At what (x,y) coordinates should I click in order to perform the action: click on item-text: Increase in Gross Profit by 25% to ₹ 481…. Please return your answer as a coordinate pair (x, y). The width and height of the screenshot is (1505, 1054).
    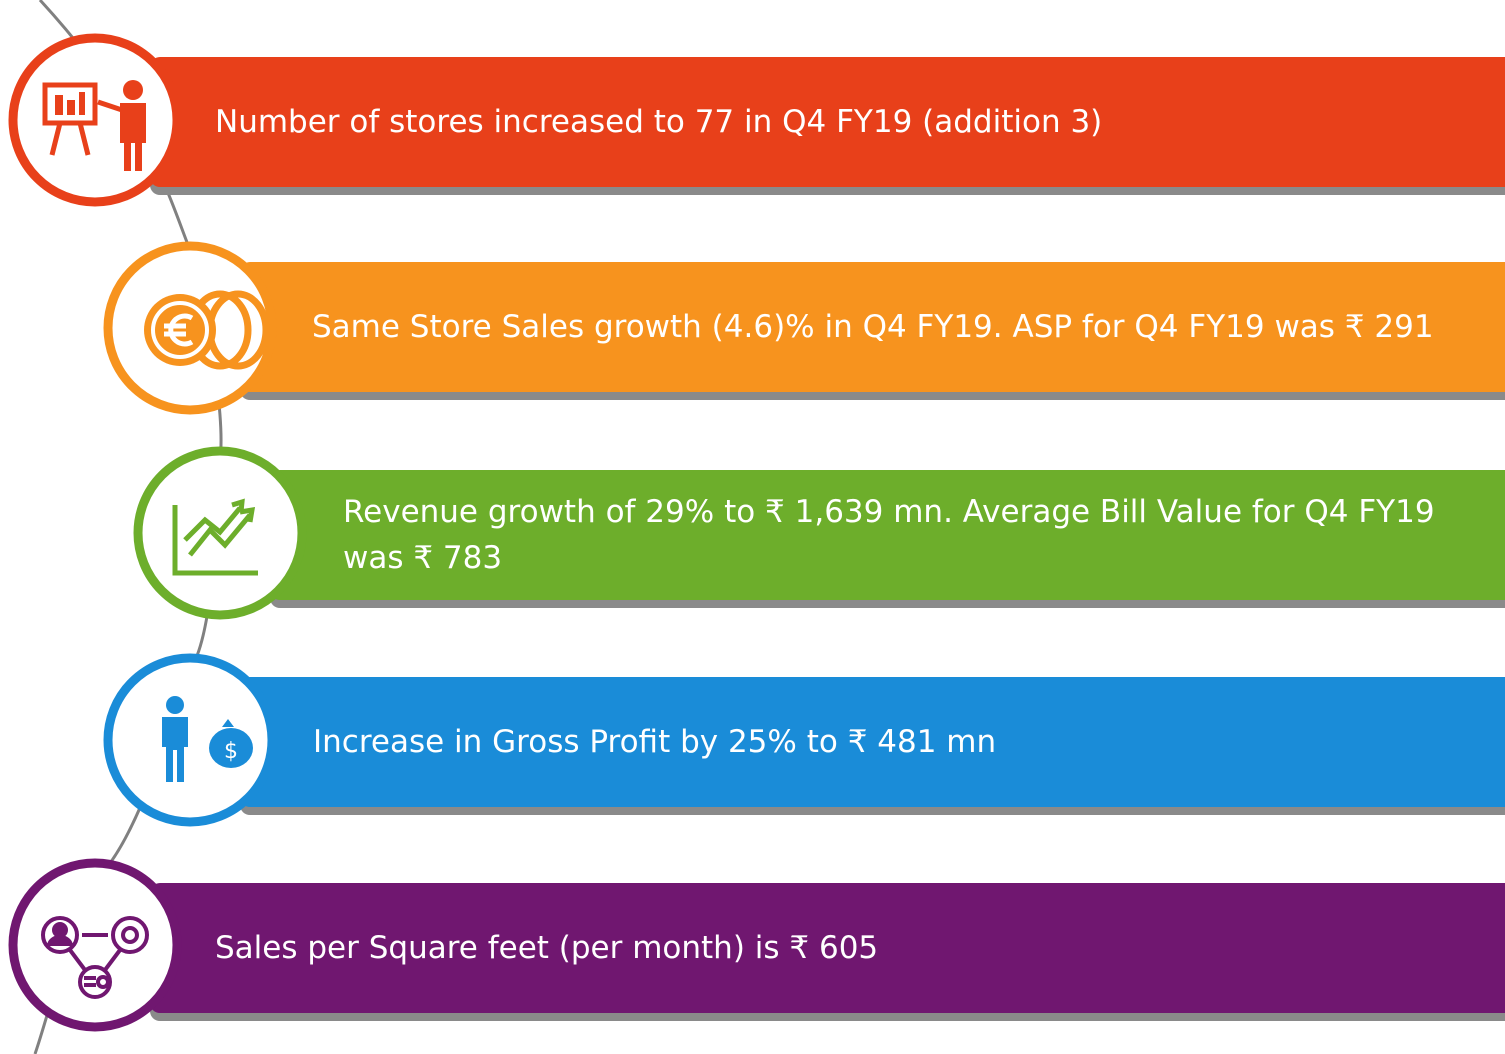
    Looking at the image, I should click on (655, 742).